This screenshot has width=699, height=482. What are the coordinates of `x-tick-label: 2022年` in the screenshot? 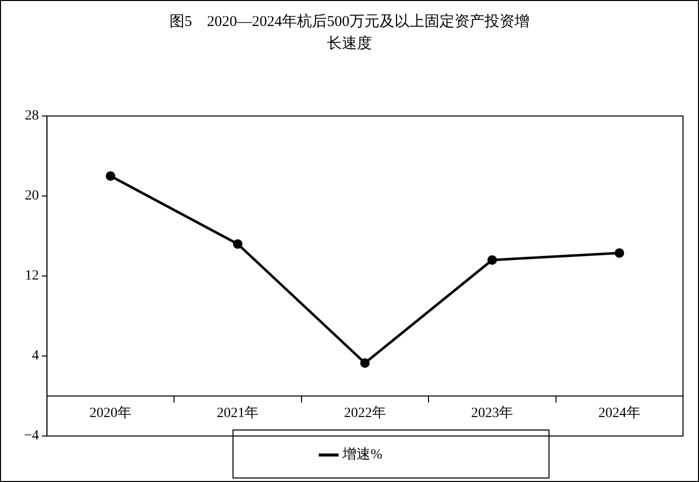 It's located at (365, 413).